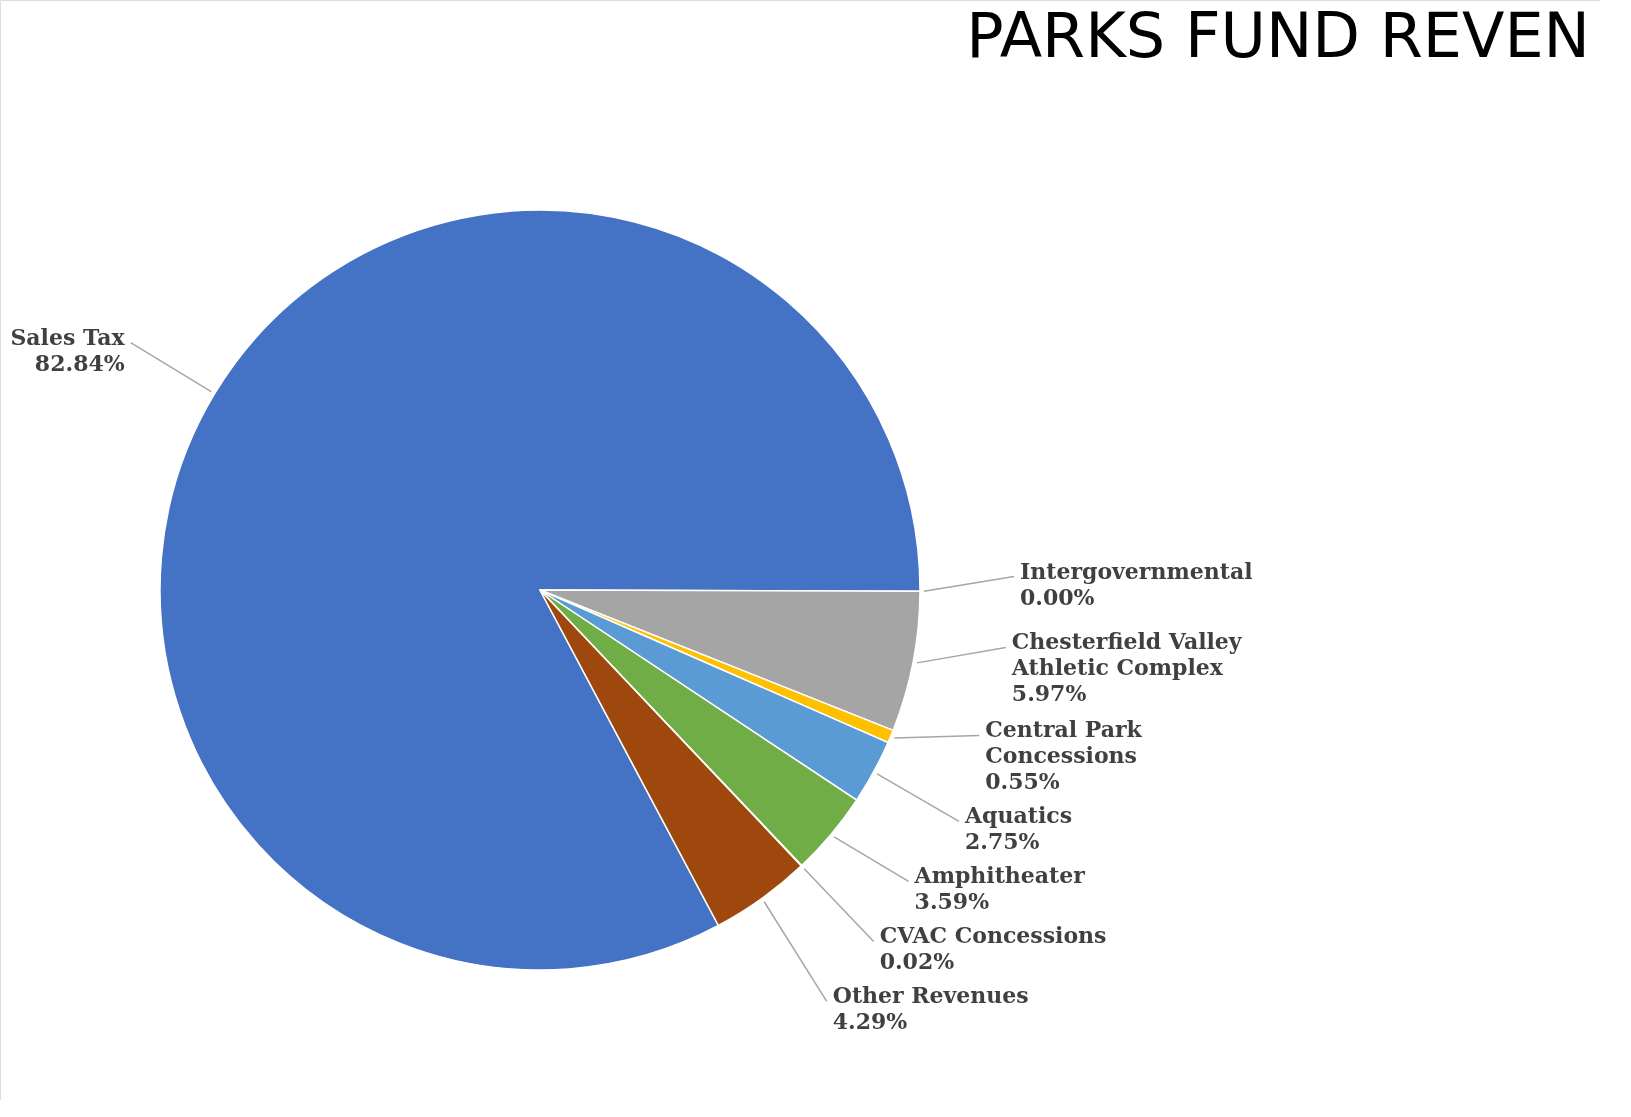 The height and width of the screenshot is (1117, 1631). Describe the element at coordinates (1064, 742) in the screenshot. I see `slice-label: Central Park Concessions` at that location.